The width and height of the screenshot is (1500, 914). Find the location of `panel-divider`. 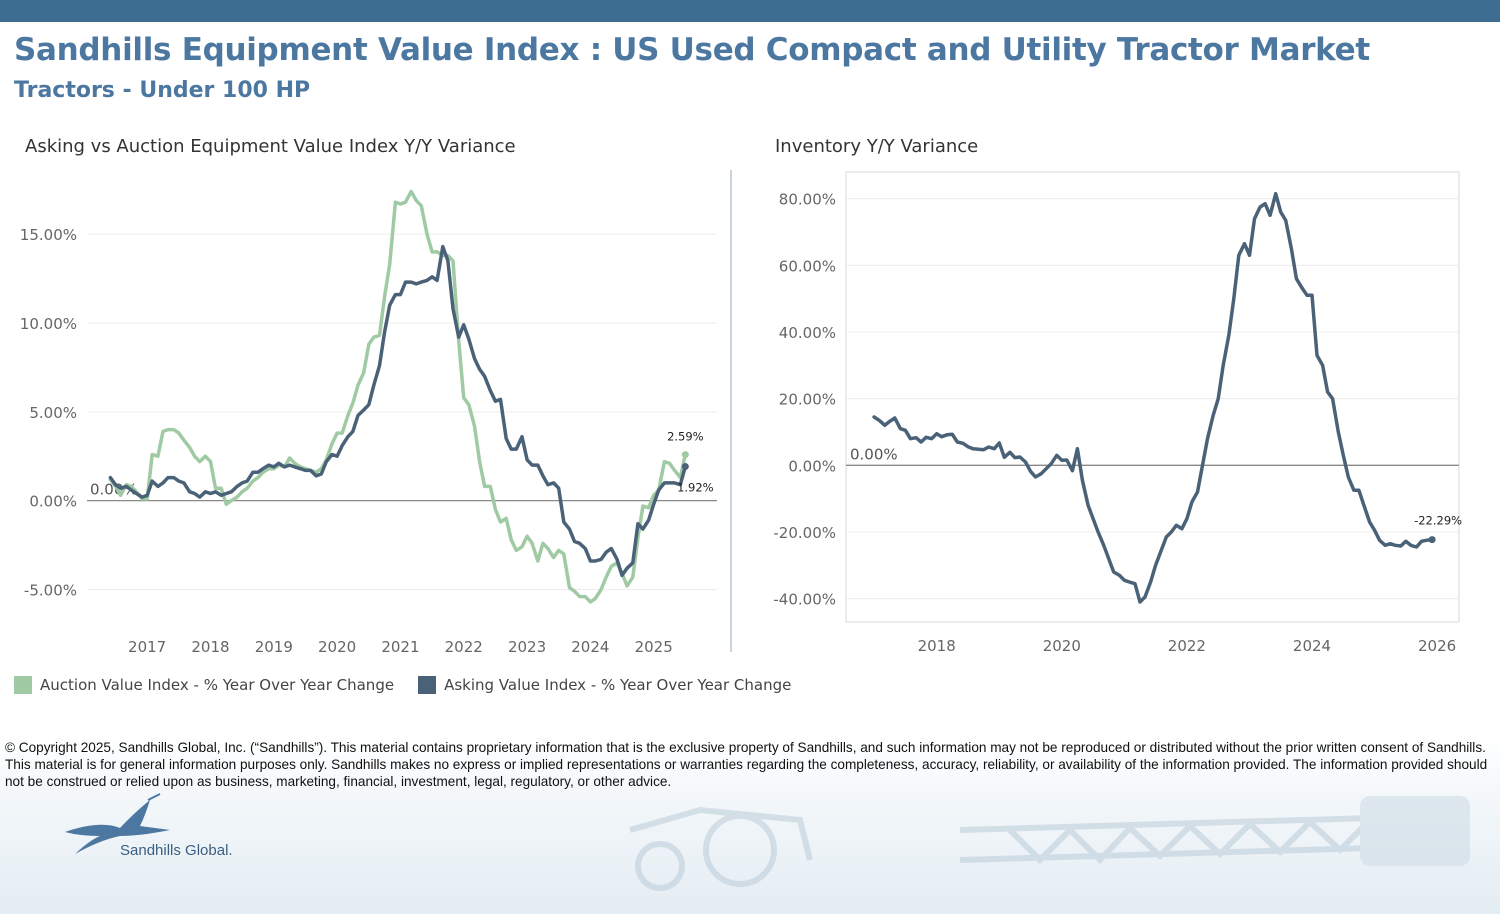

panel-divider is located at coordinates (731, 411).